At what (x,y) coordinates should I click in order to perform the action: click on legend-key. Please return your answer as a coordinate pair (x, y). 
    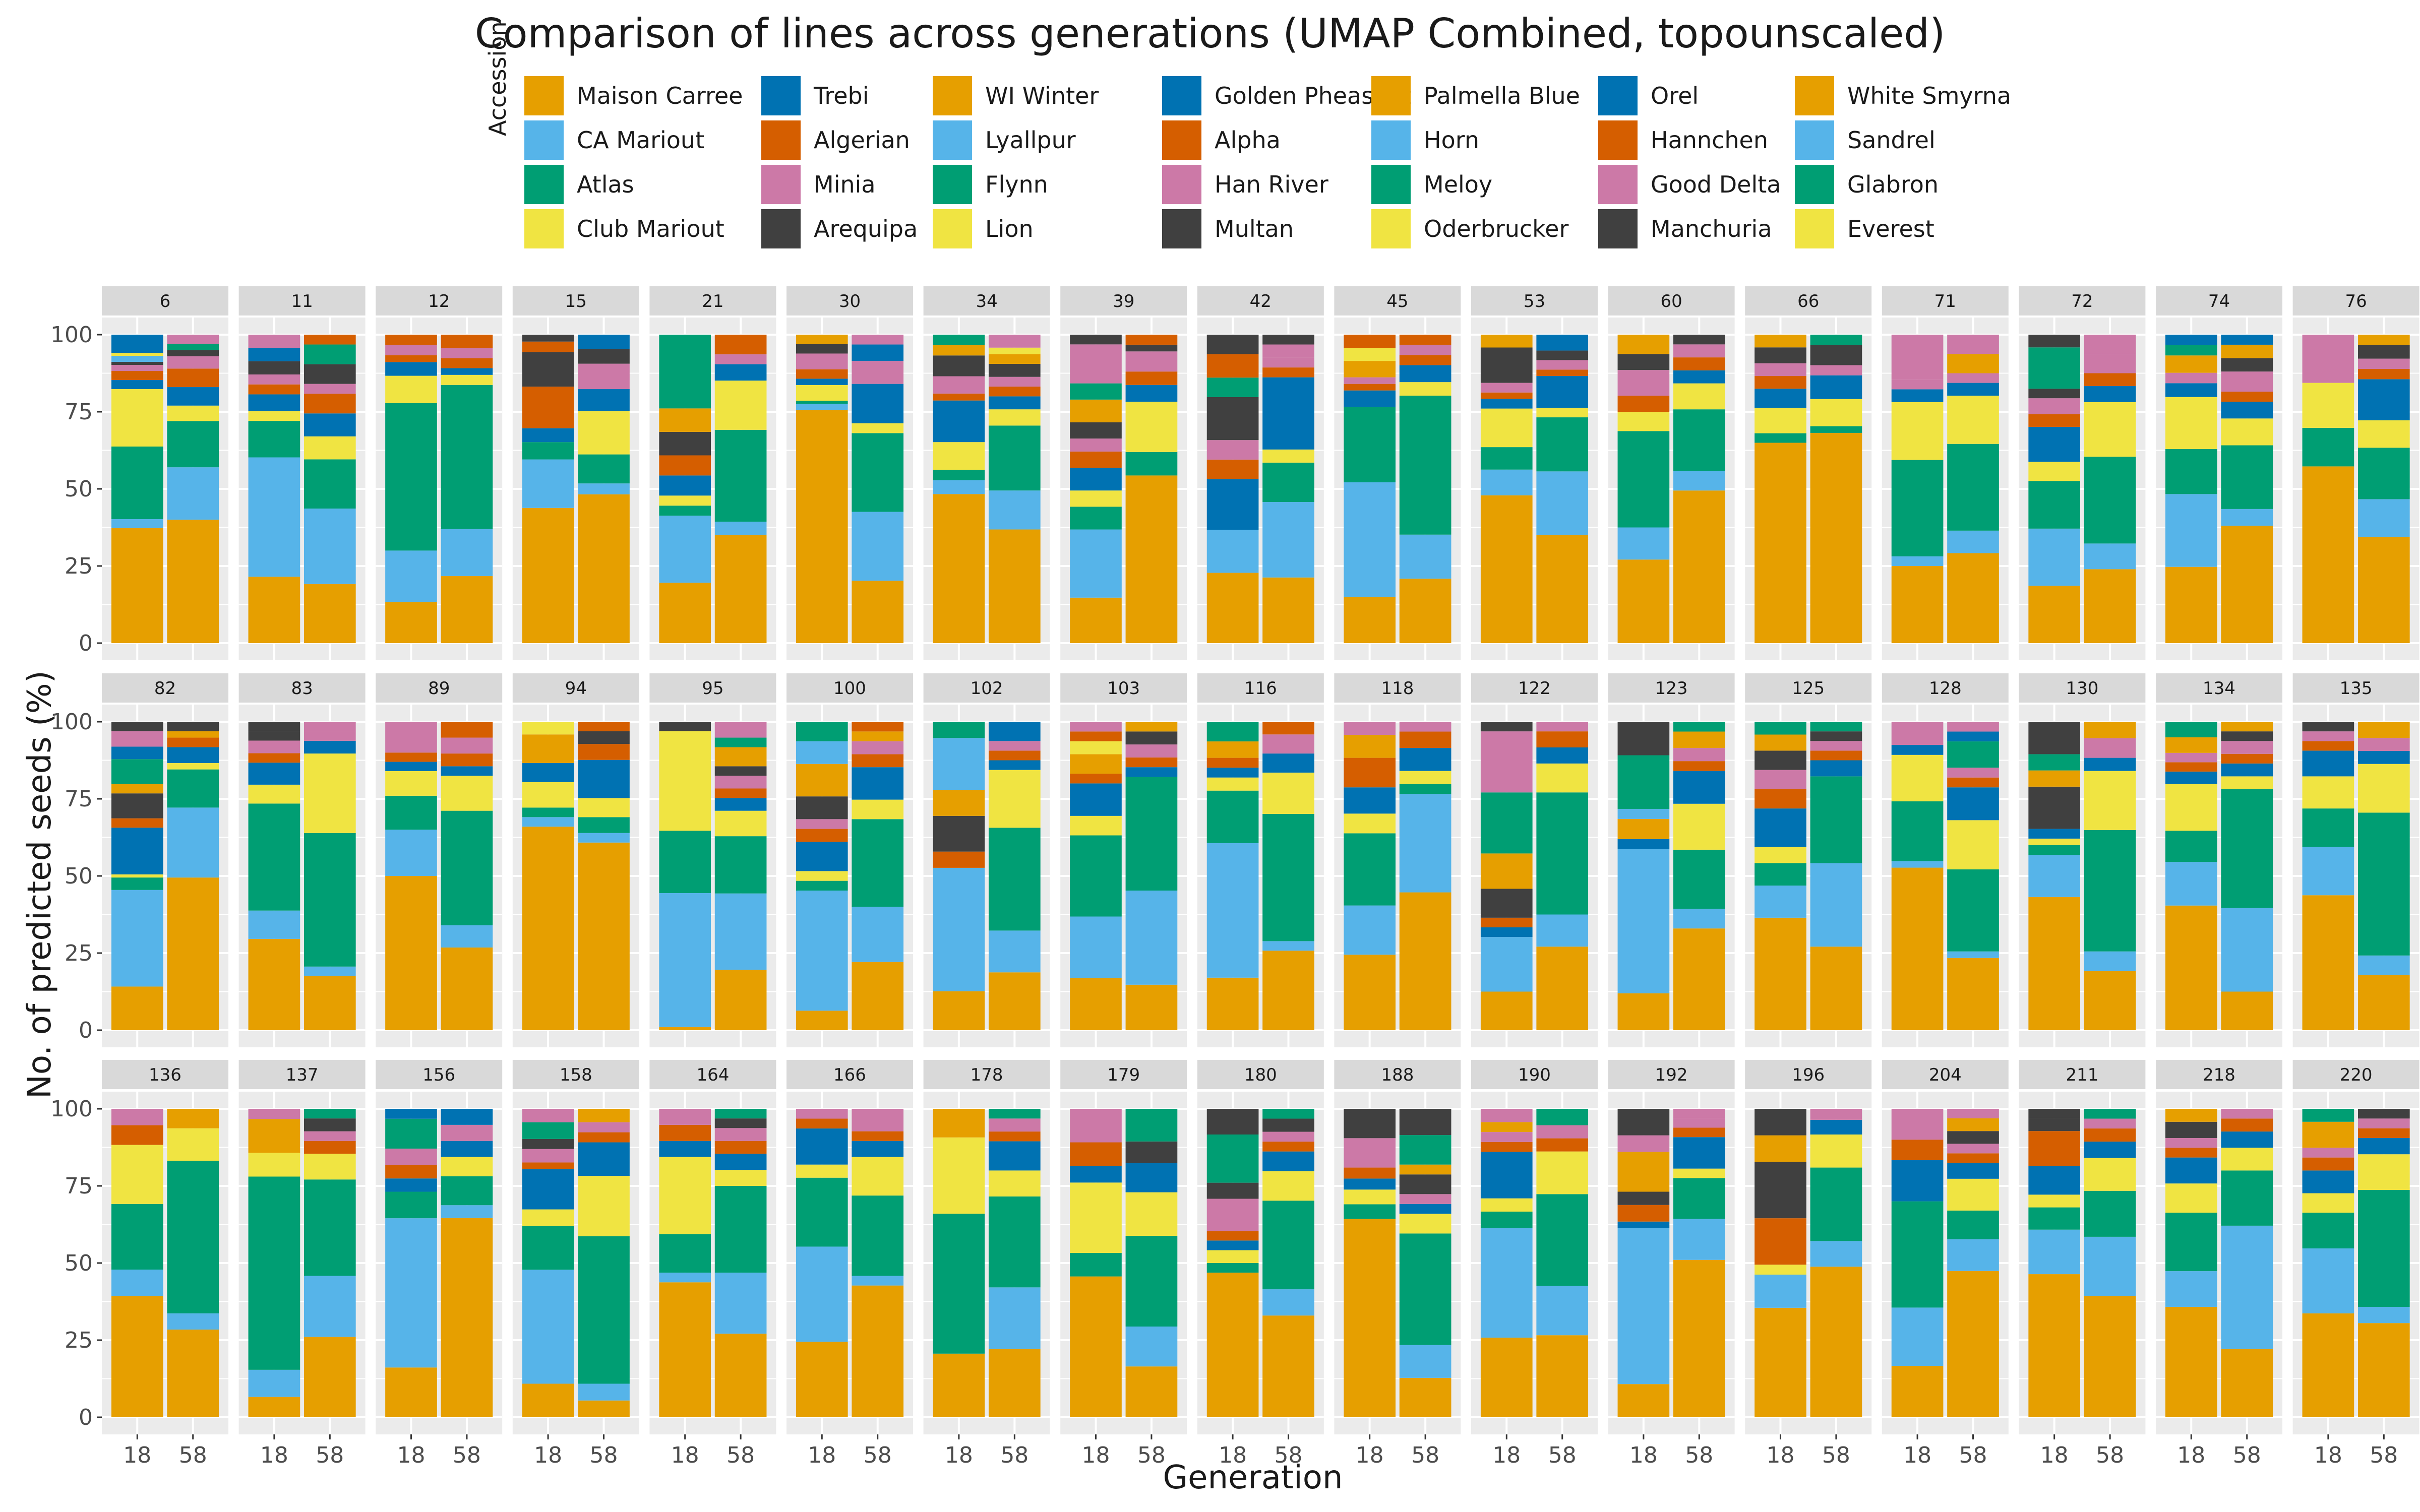
    Looking at the image, I should click on (544, 140).